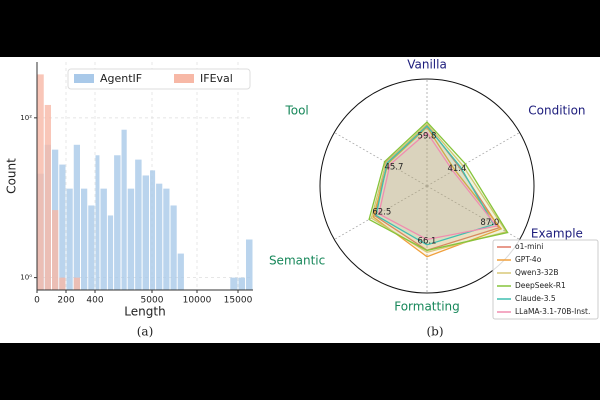  Describe the element at coordinates (434, 332) in the screenshot. I see `caption: (b)` at that location.